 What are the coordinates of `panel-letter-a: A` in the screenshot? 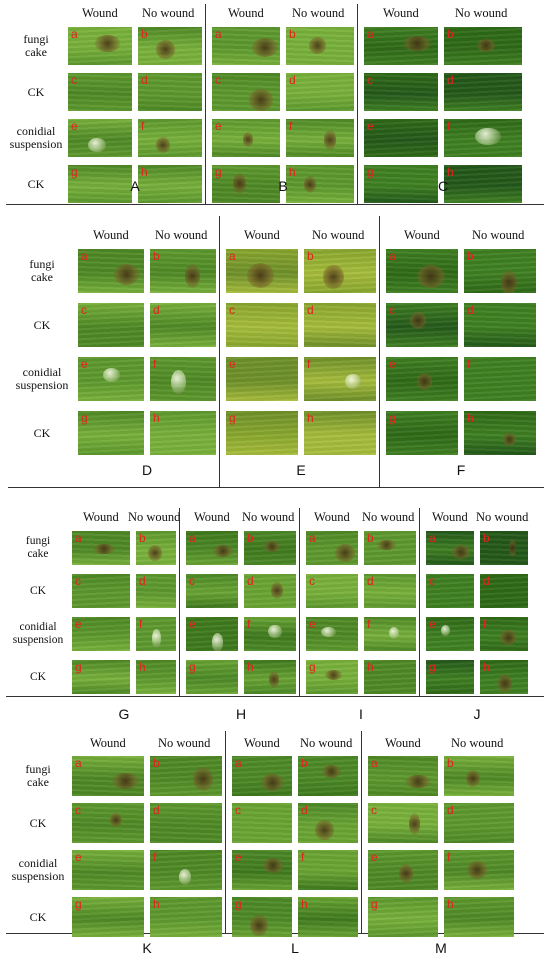 It's located at (135, 186).